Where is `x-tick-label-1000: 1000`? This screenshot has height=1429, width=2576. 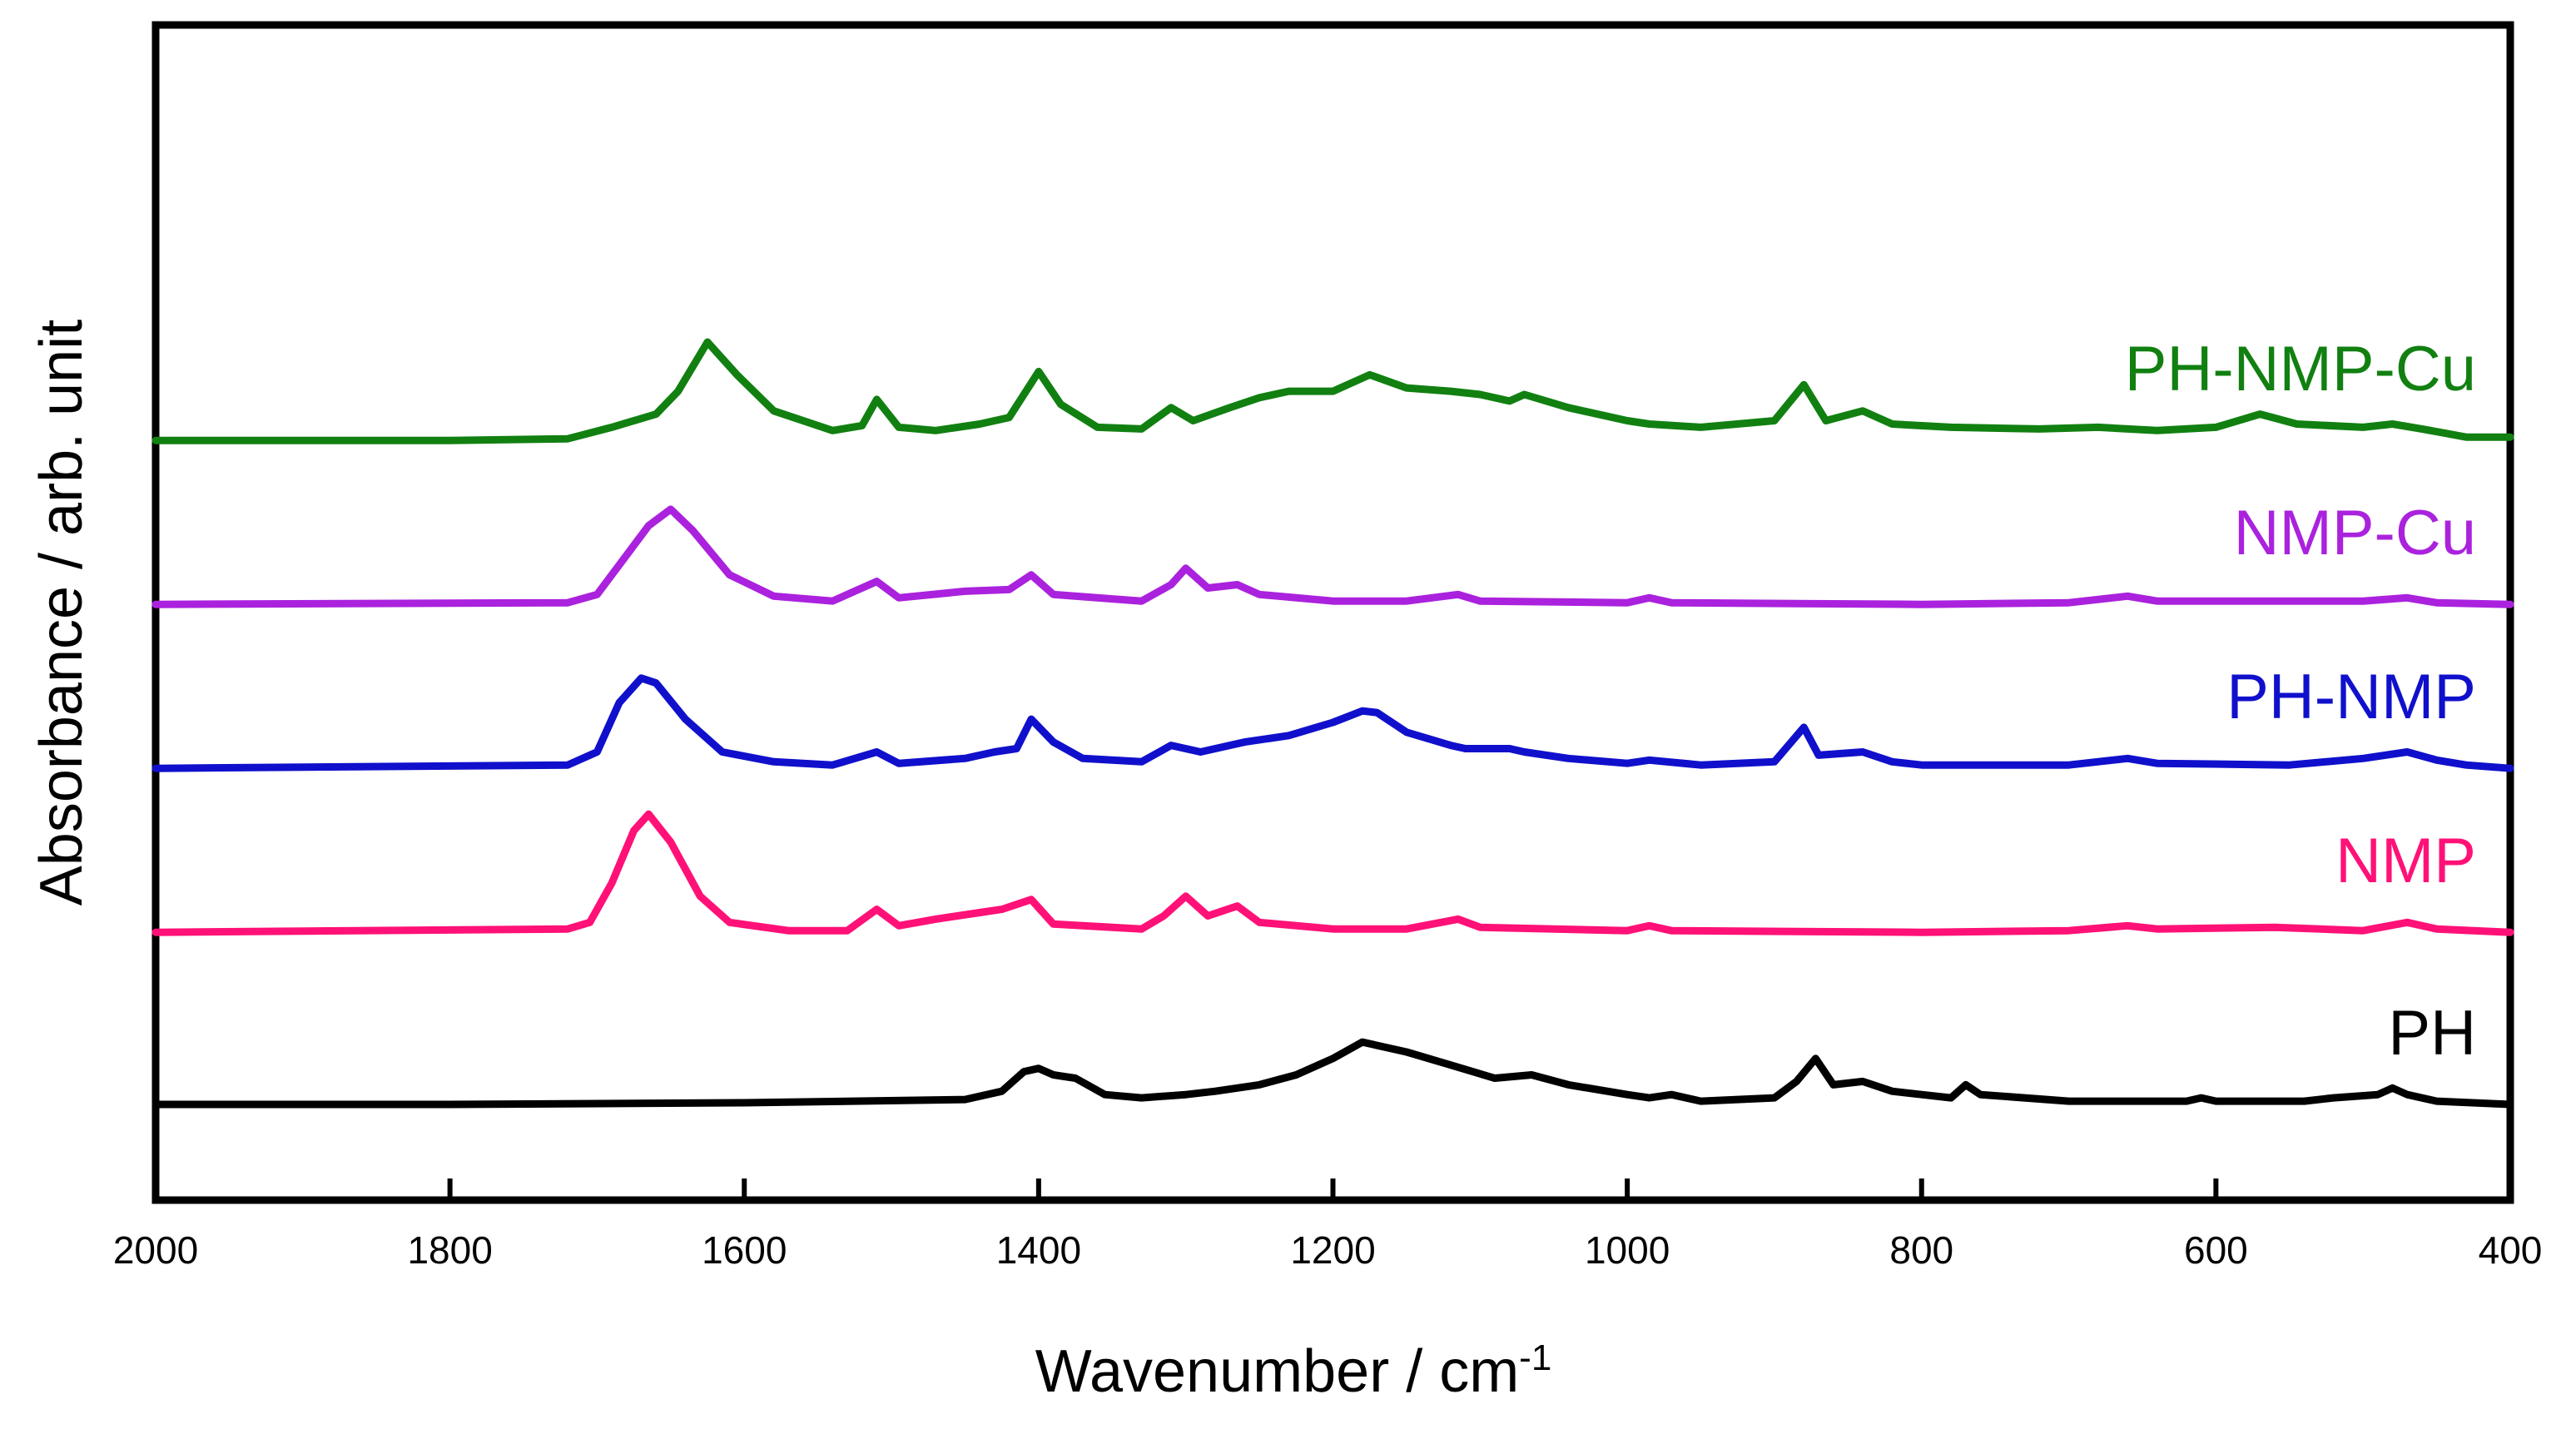
x-tick-label-1000: 1000 is located at coordinates (1627, 1250).